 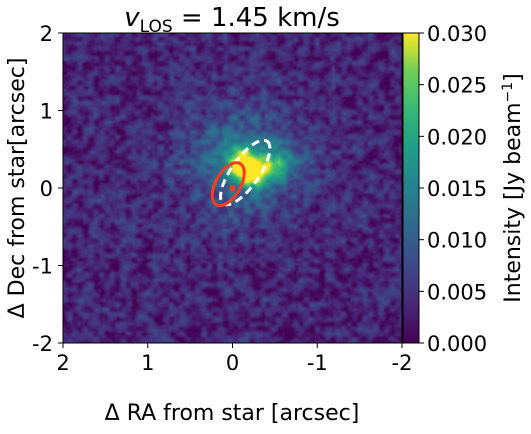 I want to click on y-axis: 2 1 0 -1 -2, so click(x=47, y=189).